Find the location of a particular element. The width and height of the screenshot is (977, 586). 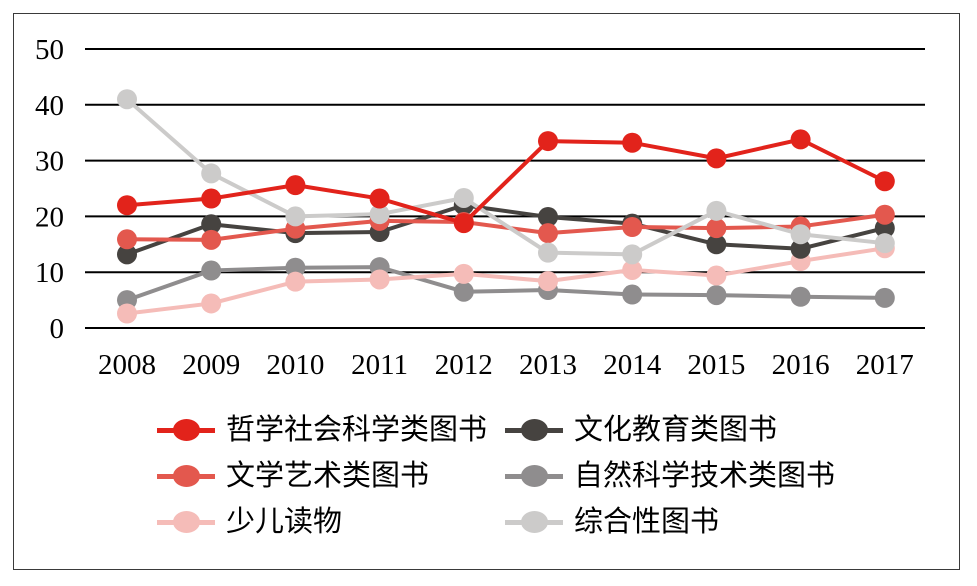

data-point-s1-2009 is located at coordinates (211, 224).